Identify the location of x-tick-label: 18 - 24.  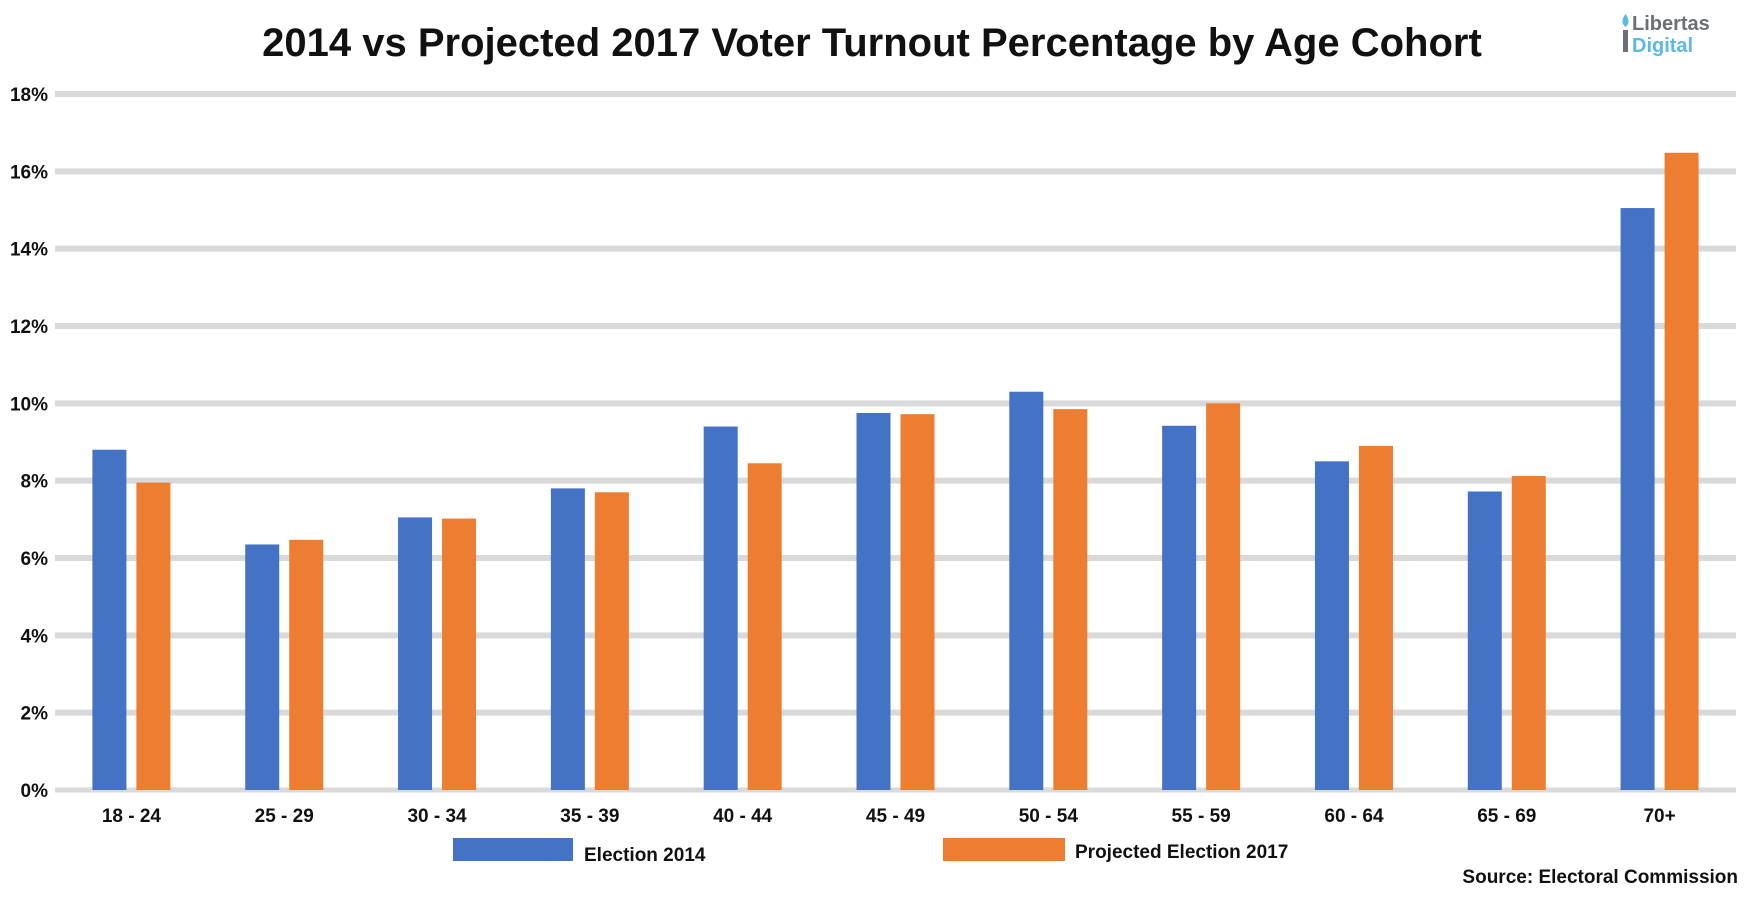
(132, 816).